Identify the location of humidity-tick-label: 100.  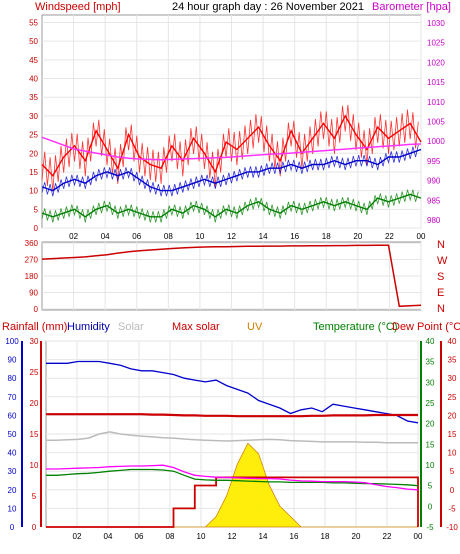
(12, 341).